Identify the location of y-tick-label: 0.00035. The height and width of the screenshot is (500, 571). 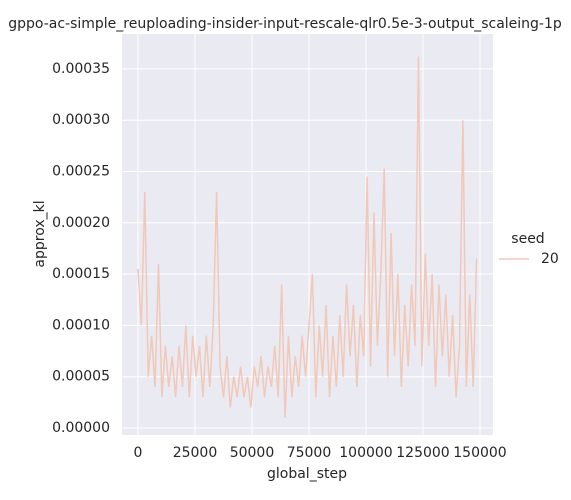
(81, 69).